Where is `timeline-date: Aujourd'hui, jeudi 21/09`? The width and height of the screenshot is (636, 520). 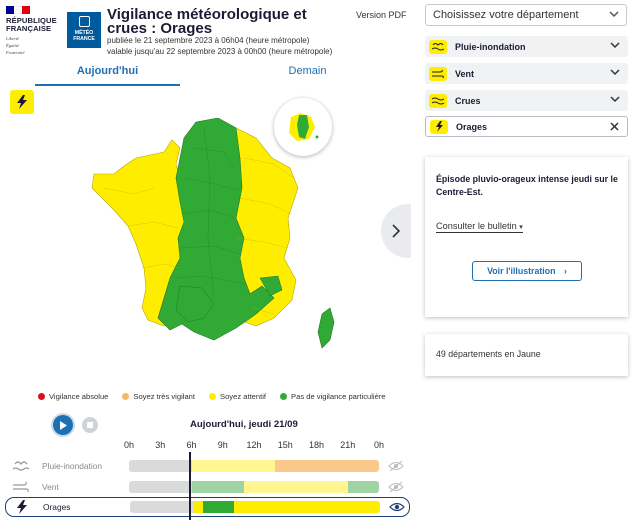 timeline-date: Aujourd'hui, jeudi 21/09 is located at coordinates (244, 424).